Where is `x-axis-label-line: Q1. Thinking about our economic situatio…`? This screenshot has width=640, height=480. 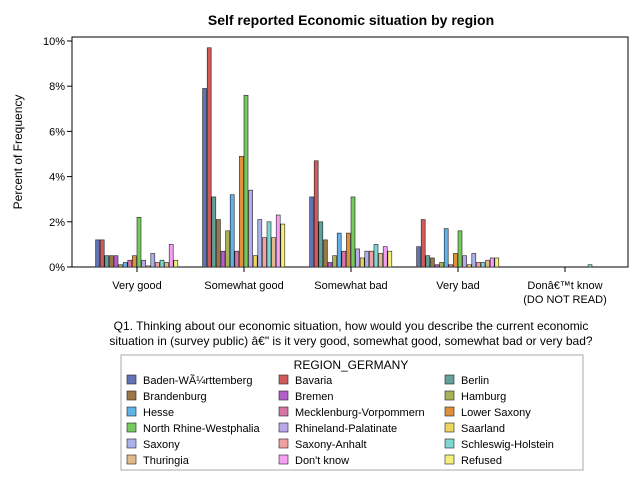
x-axis-label-line: Q1. Thinking about our economic situatio… is located at coordinates (351, 326).